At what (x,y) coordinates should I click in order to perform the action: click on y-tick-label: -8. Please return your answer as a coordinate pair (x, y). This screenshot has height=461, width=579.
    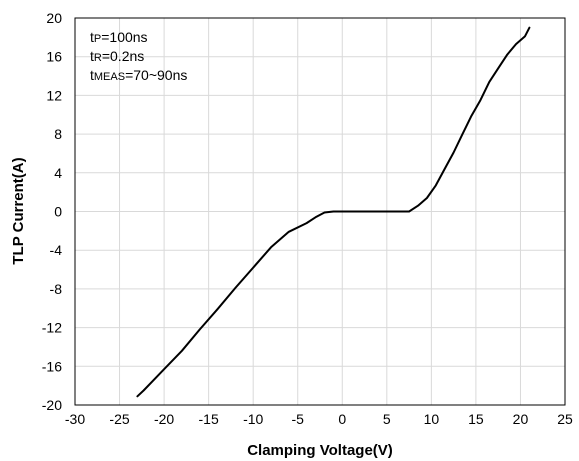
    Looking at the image, I should click on (56, 289).